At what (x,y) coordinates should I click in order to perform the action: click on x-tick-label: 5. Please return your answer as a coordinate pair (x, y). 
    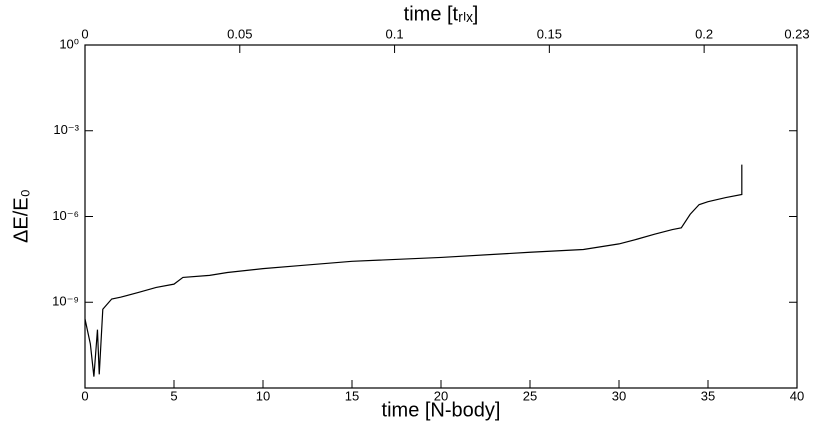
    Looking at the image, I should click on (173, 395).